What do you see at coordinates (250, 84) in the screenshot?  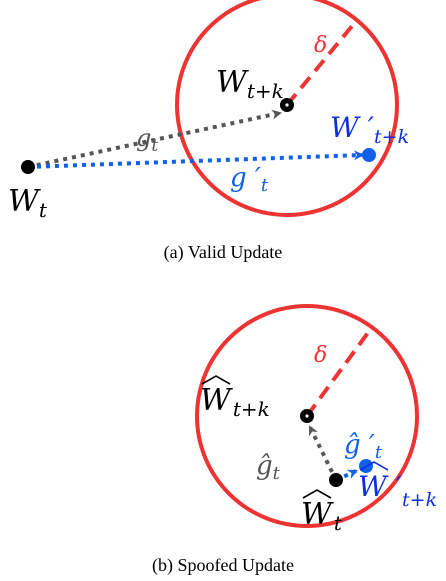 I see `label-w-t-plus-k: Wt+k` at bounding box center [250, 84].